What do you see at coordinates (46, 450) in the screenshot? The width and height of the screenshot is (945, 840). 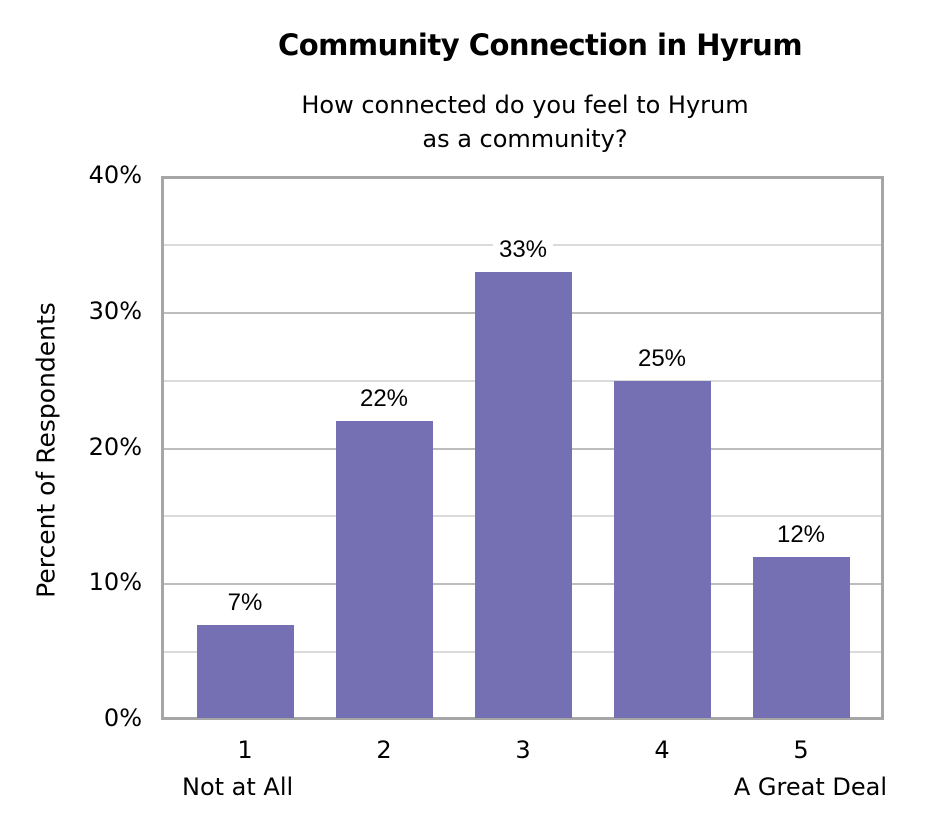 I see `y-axis-label: Percent of Respondents` at bounding box center [46, 450].